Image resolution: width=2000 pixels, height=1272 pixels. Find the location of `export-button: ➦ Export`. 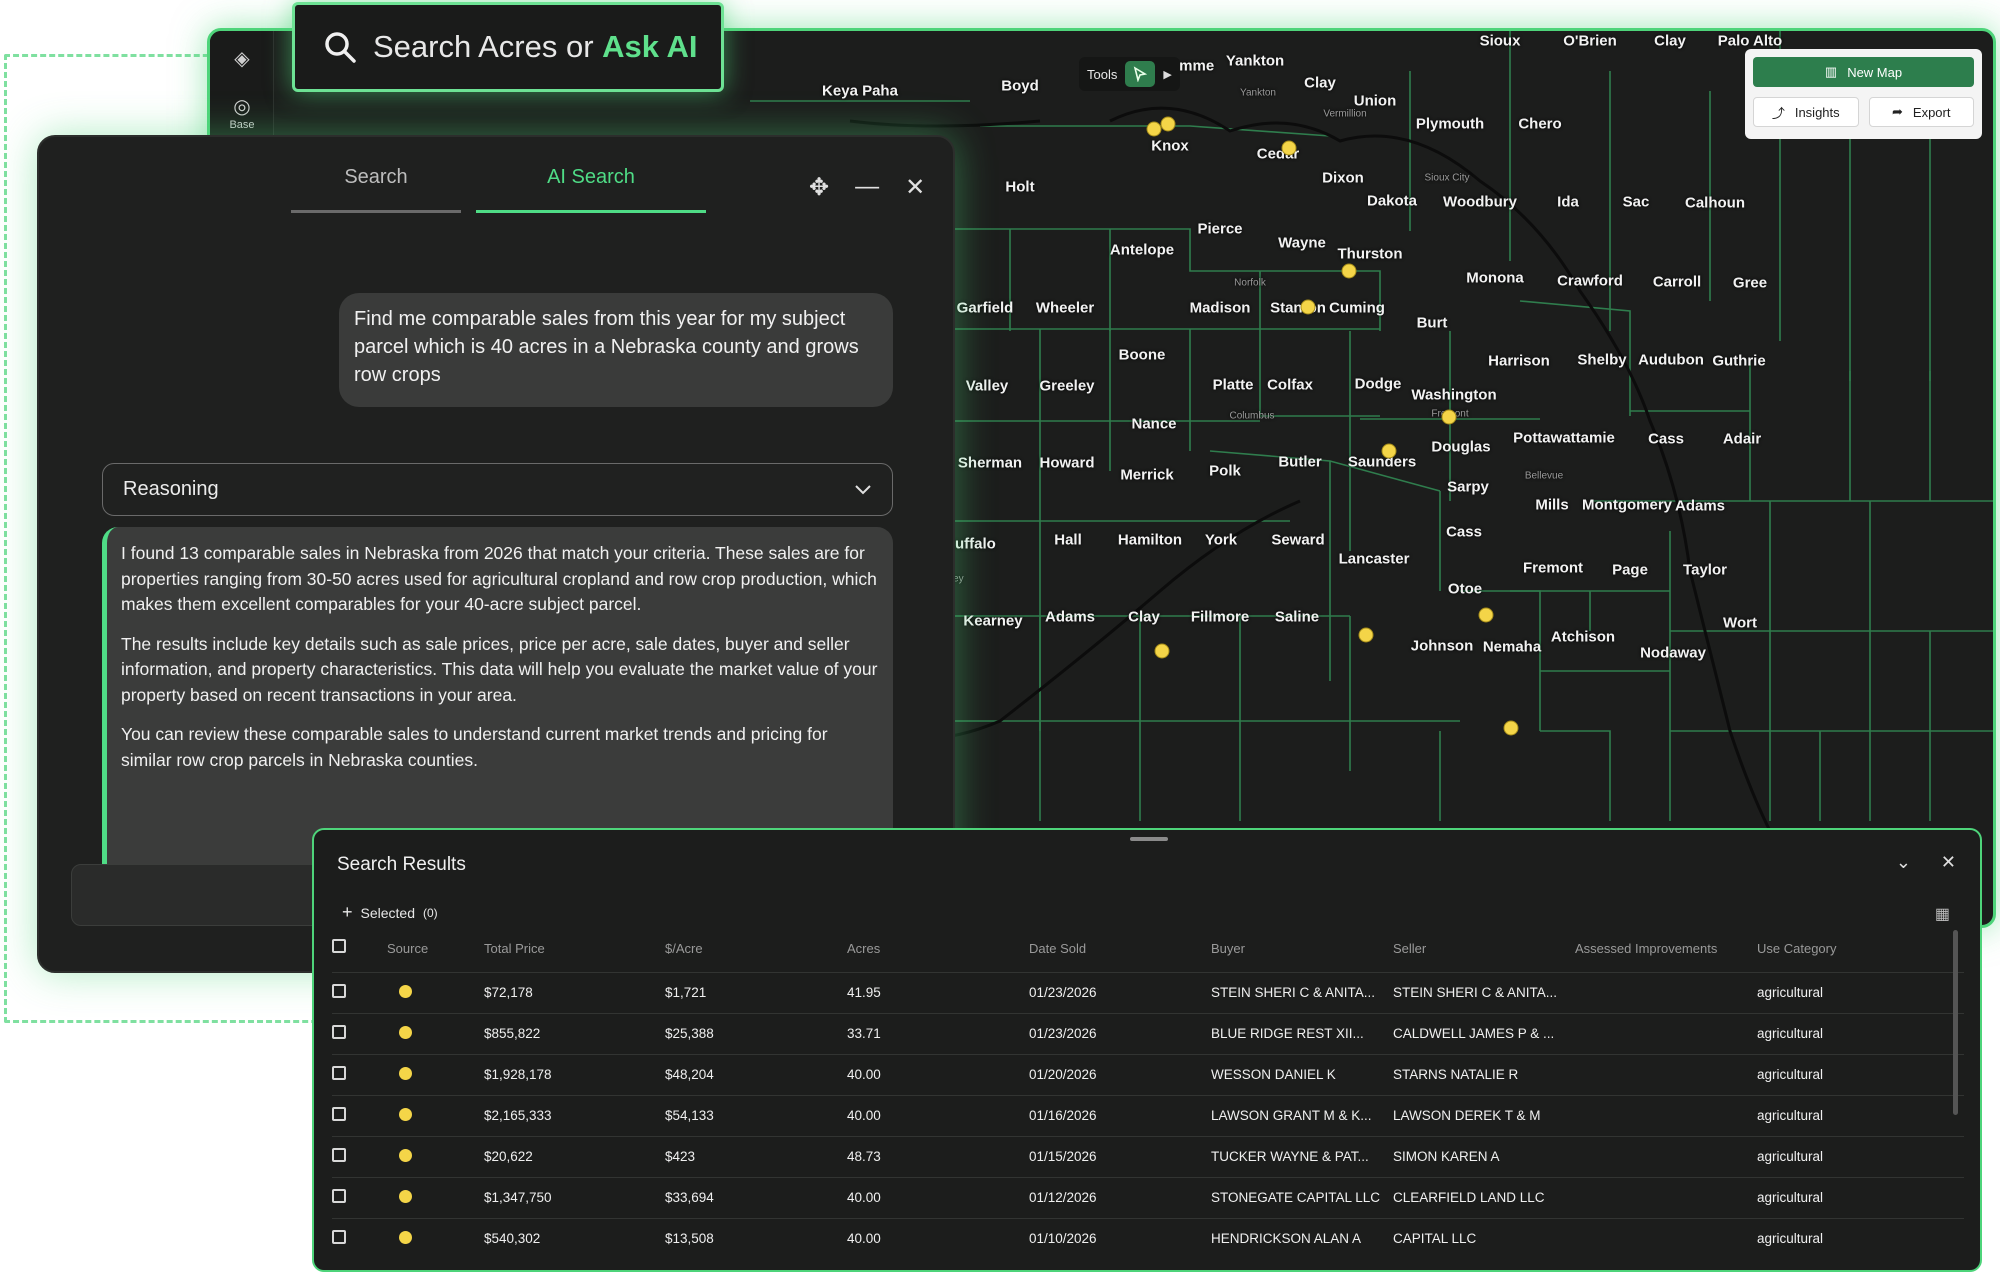

export-button: ➦ Export is located at coordinates (1921, 112).